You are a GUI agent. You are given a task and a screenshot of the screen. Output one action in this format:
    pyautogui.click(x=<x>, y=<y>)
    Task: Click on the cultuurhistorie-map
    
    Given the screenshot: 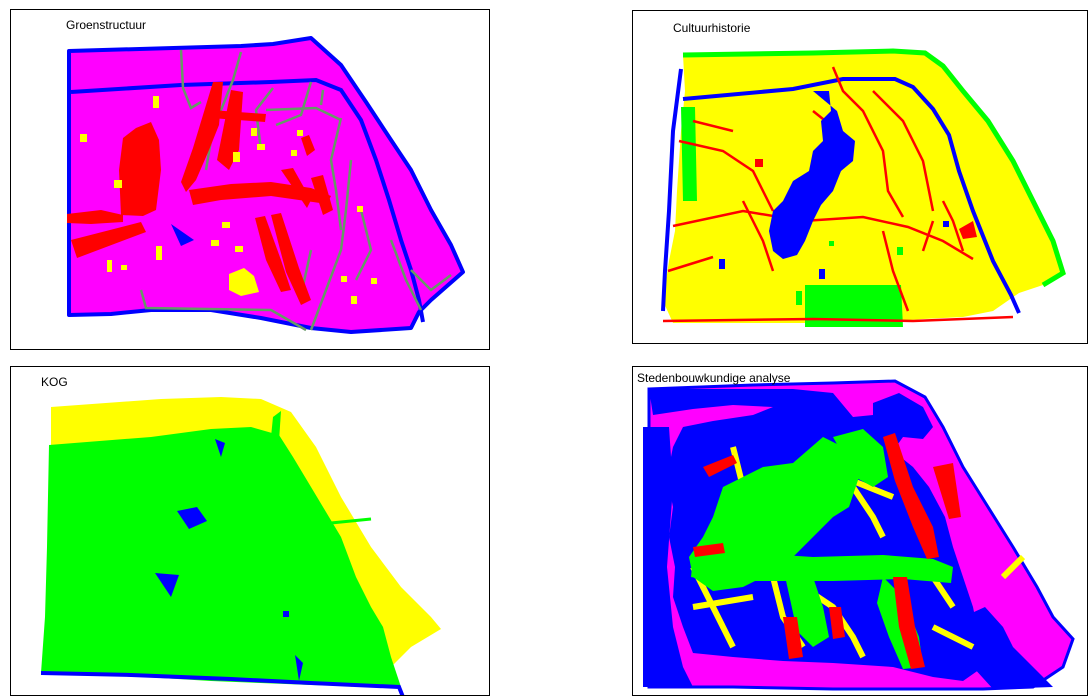 What is the action you would take?
    pyautogui.click(x=863, y=187)
    